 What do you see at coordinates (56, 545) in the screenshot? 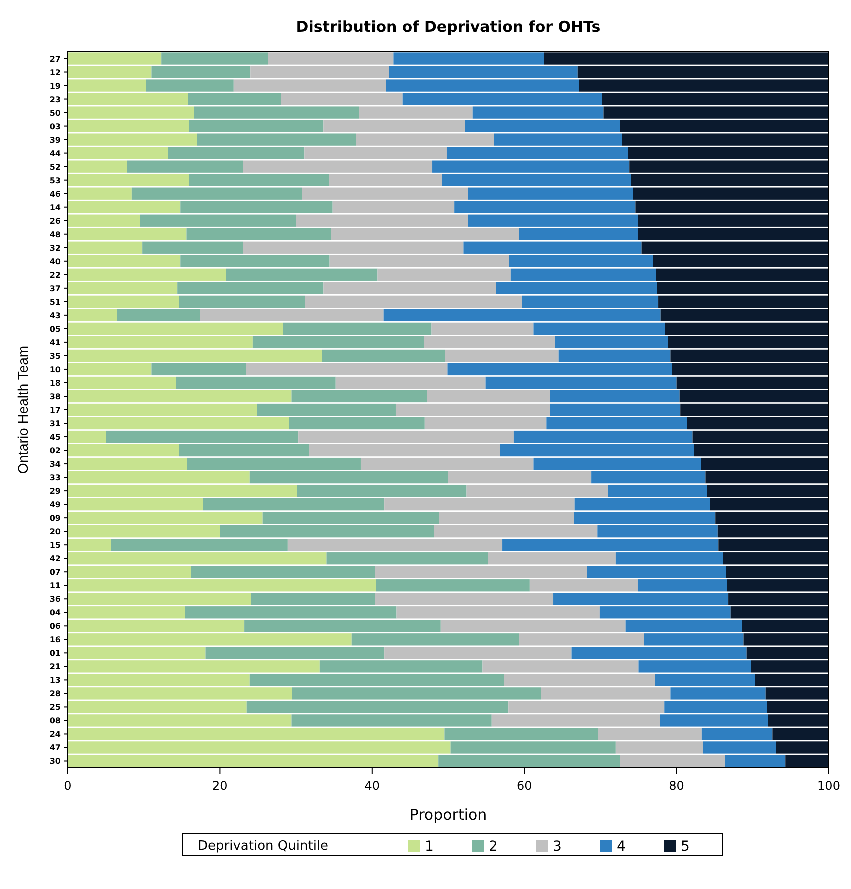
I see `y-tick-label: 15` at bounding box center [56, 545].